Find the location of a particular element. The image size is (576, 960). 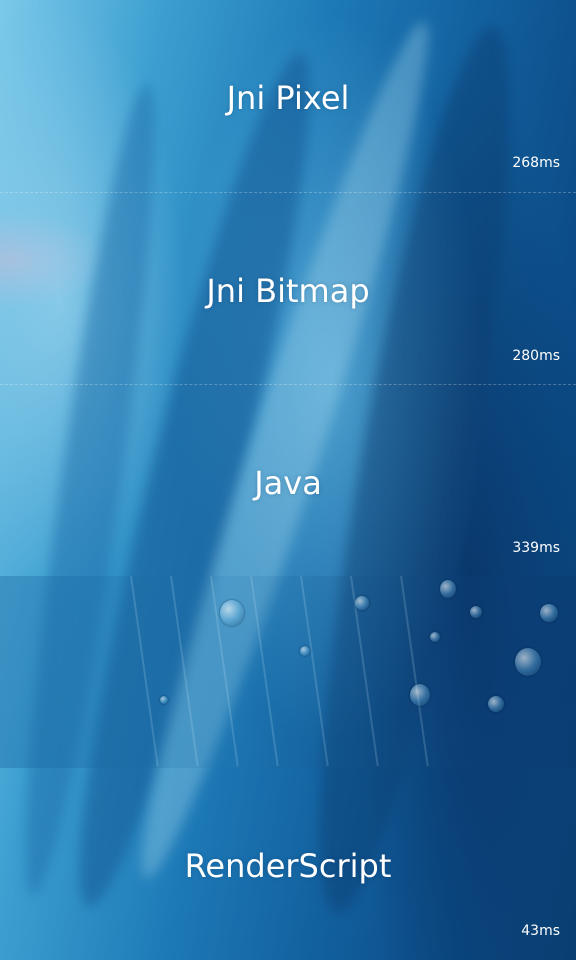

panel-timing: 268ms is located at coordinates (536, 163).